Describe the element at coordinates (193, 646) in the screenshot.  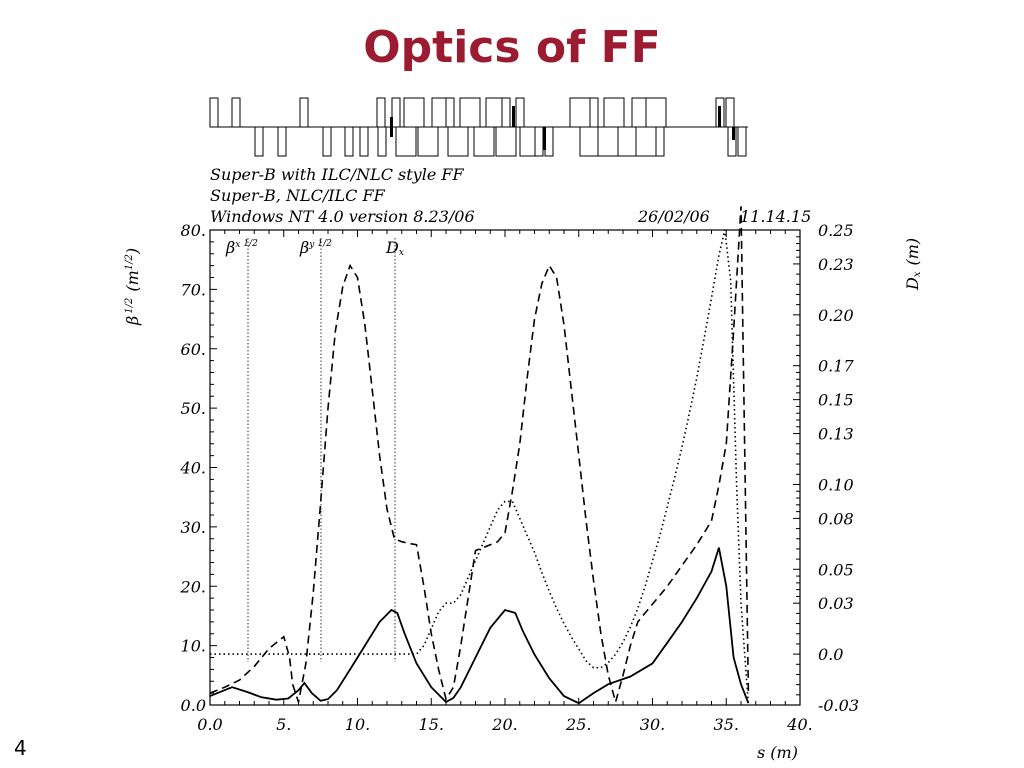
I see `y-left-tick-label: 10.` at that location.